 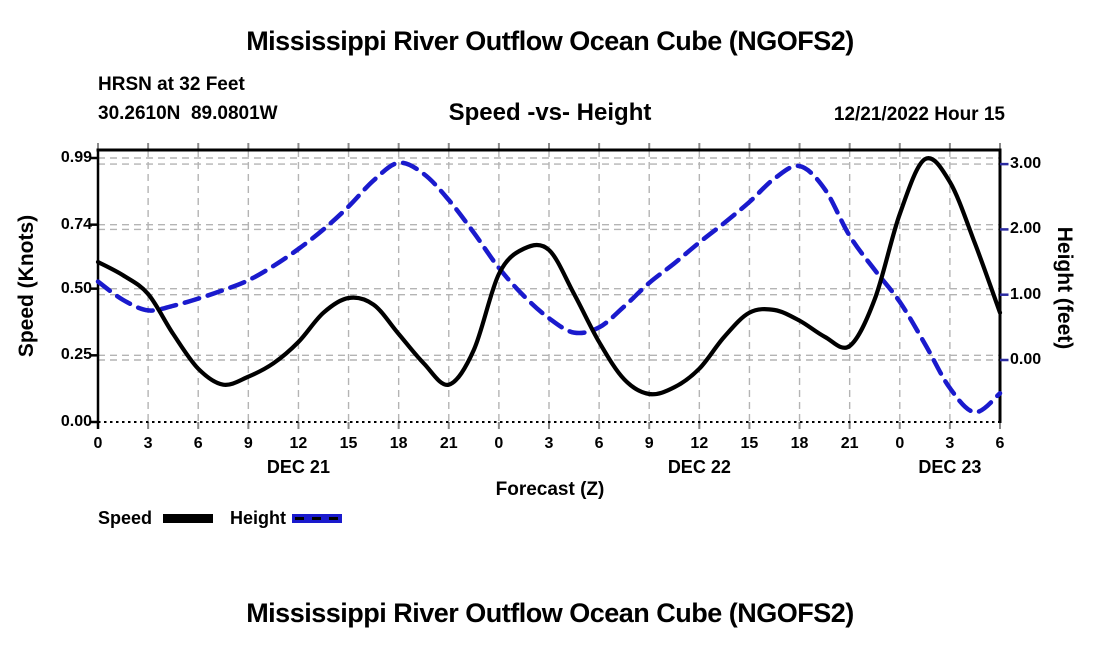 I want to click on height-tick-label: 3.00, so click(x=1026, y=164).